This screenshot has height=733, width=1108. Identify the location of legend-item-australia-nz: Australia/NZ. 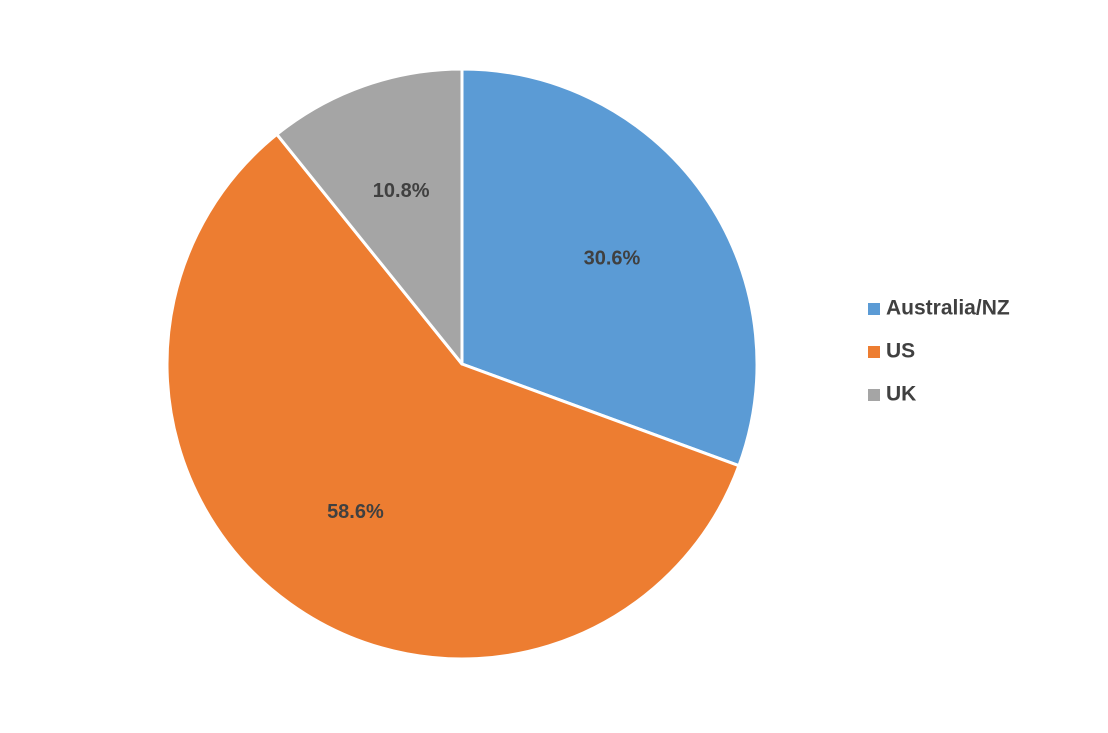
(939, 308).